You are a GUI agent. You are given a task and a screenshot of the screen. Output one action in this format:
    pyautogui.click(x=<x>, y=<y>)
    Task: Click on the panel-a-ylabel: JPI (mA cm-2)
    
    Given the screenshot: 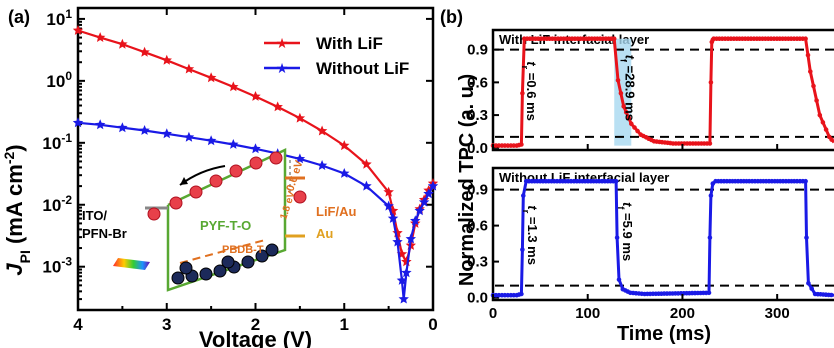 What is the action you would take?
    pyautogui.click(x=17, y=209)
    